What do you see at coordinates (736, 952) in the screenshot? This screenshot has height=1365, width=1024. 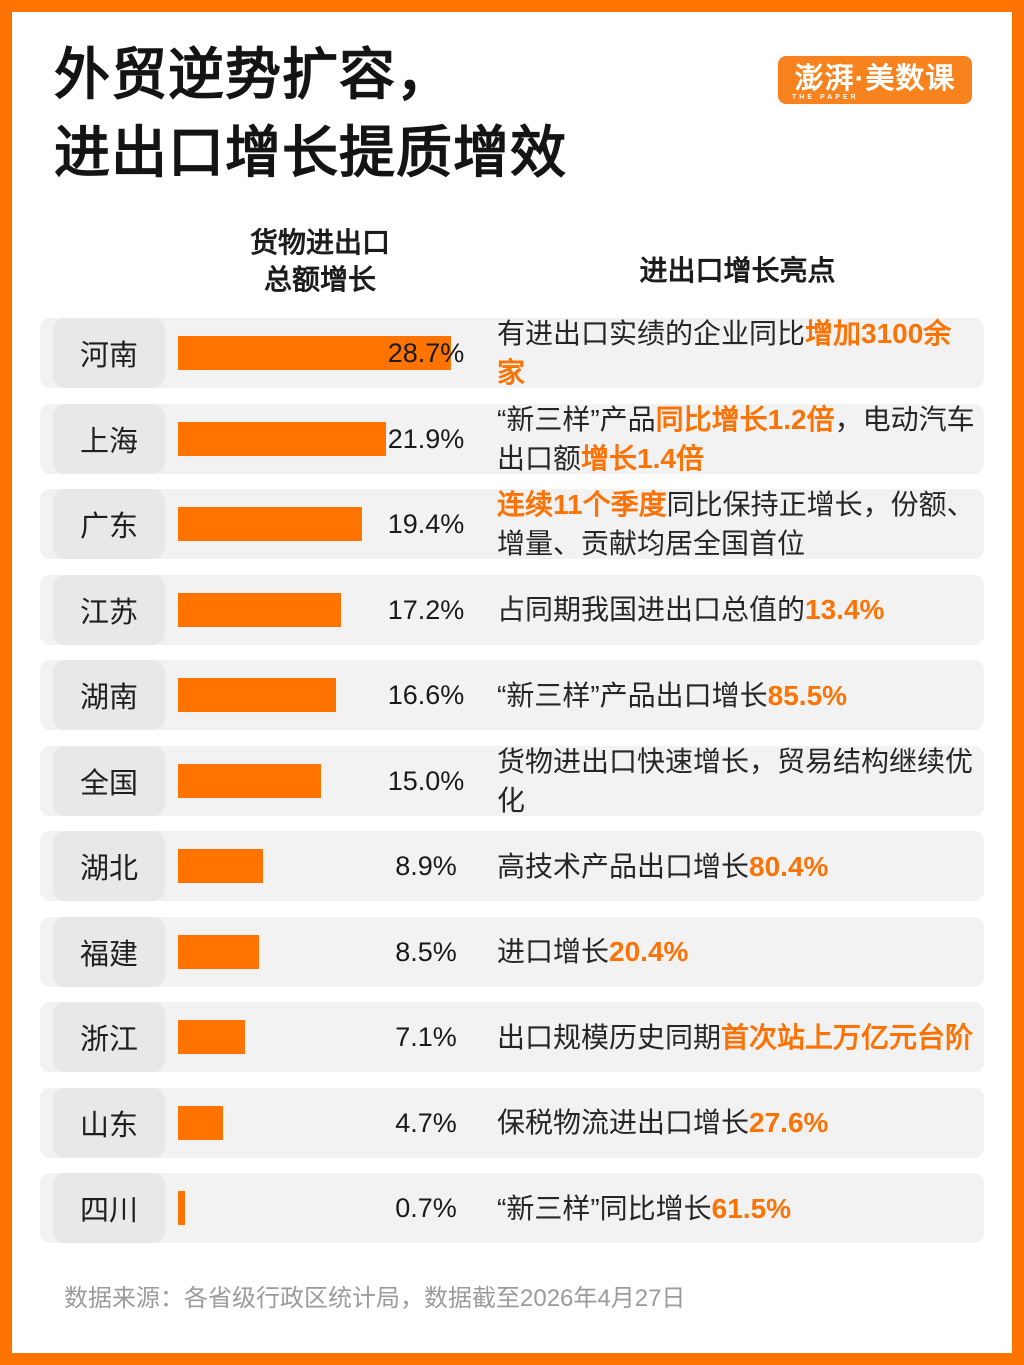 I see `highlight-cell: 进口增长20.4%` at bounding box center [736, 952].